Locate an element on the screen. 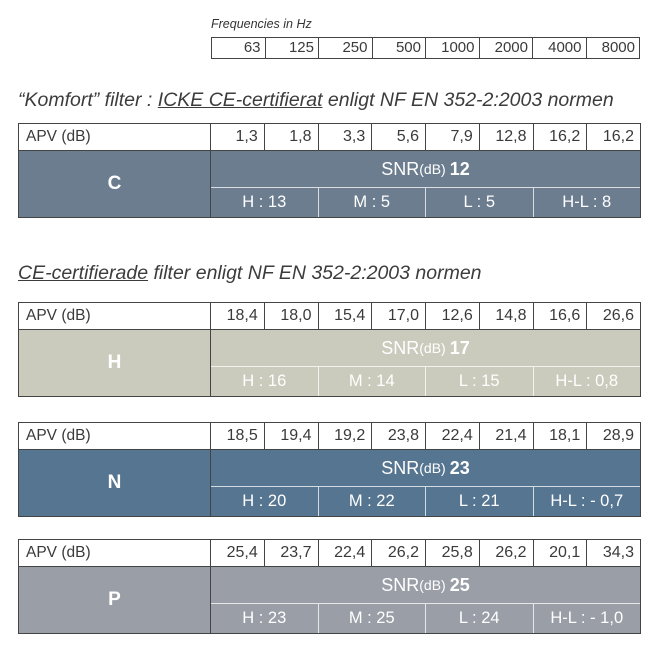 The width and height of the screenshot is (656, 649). snr-value: 23 is located at coordinates (459, 467).